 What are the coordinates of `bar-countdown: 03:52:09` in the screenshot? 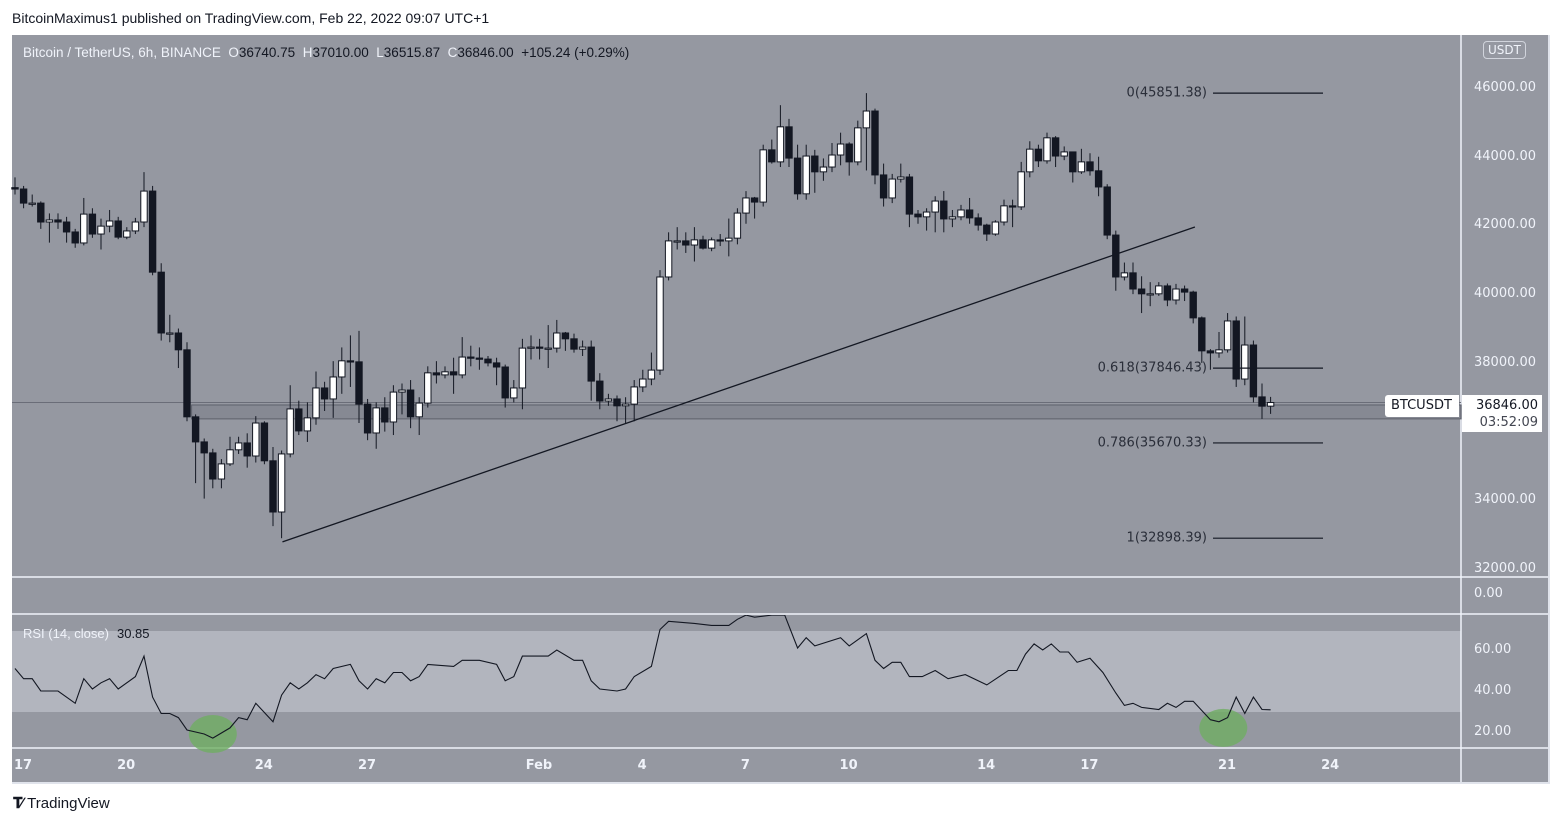 It's located at (1508, 422).